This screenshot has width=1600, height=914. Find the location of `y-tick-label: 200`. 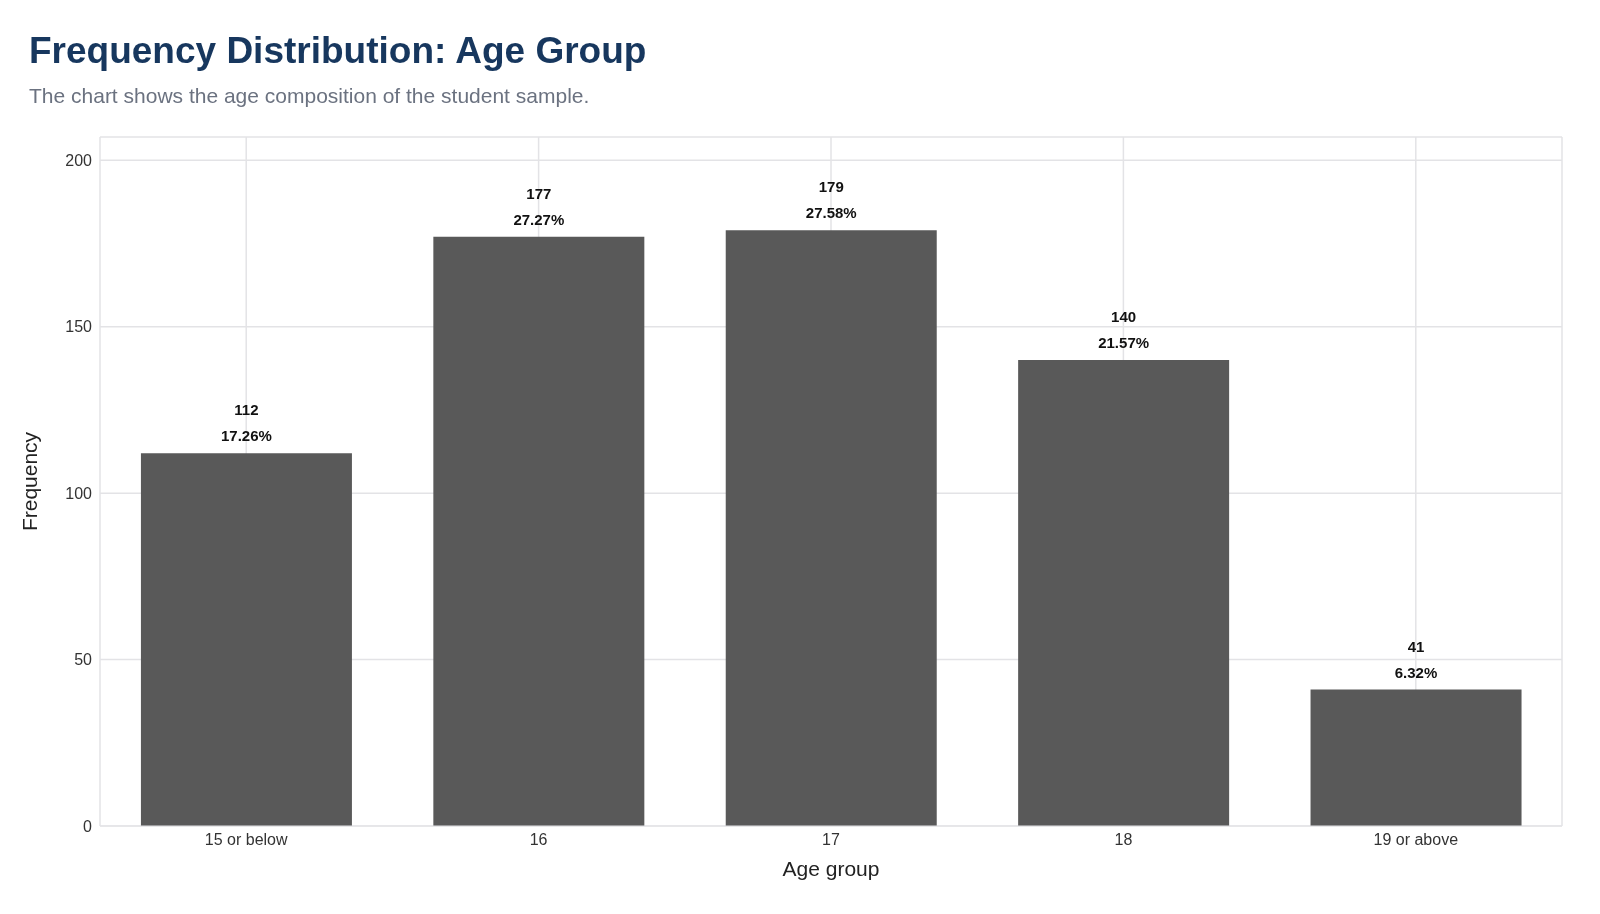

y-tick-label: 200 is located at coordinates (79, 160).